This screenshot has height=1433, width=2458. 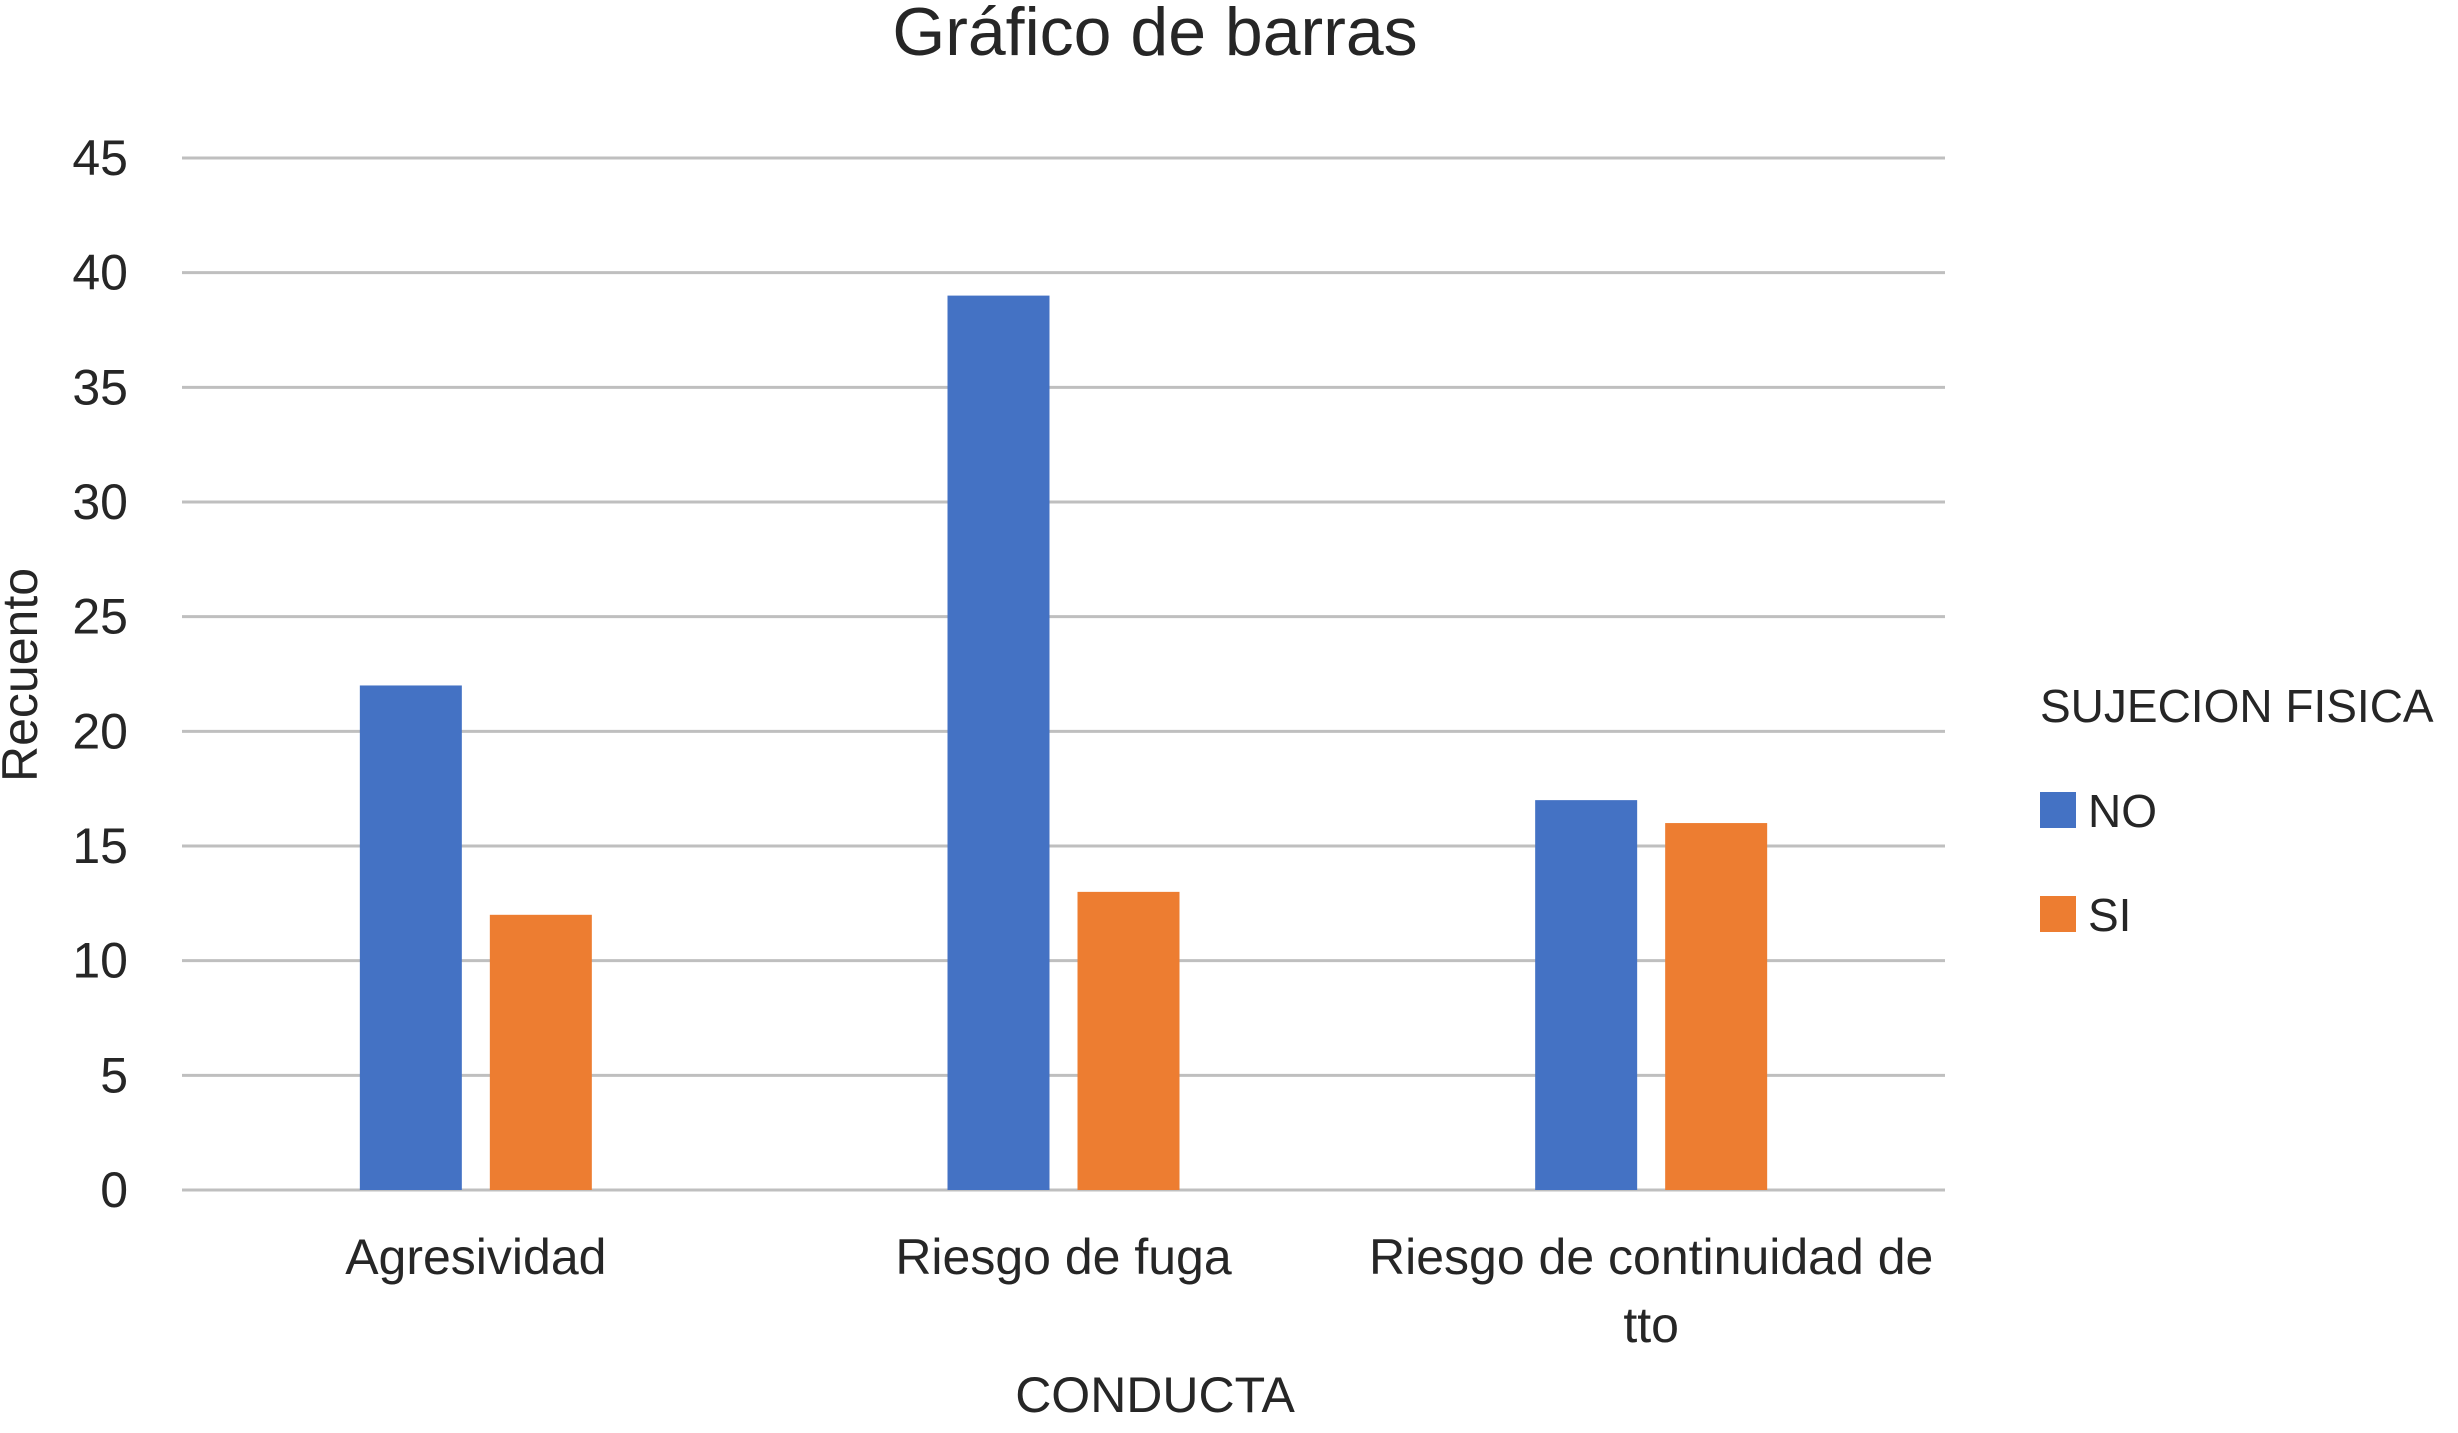 What do you see at coordinates (114, 1190) in the screenshot?
I see `y-tick-label: 0` at bounding box center [114, 1190].